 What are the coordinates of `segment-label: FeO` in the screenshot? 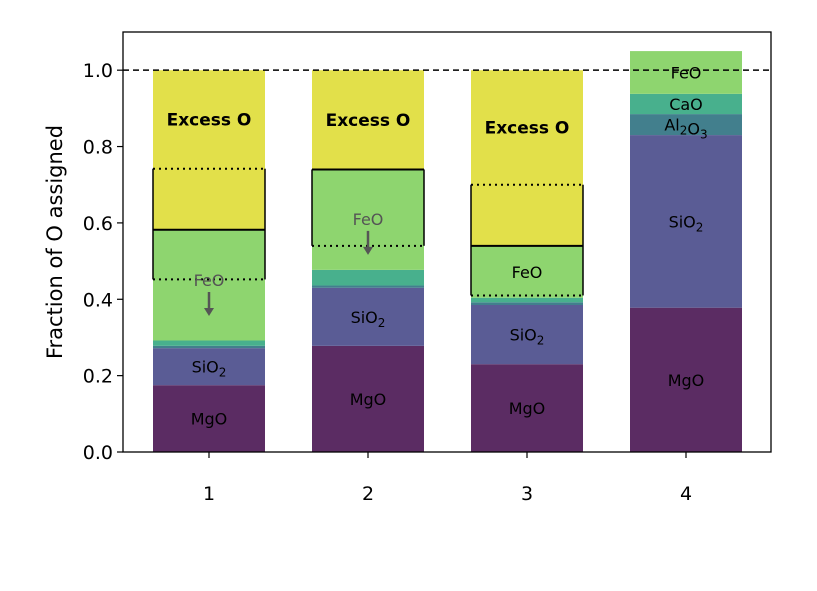 It's located at (686, 72).